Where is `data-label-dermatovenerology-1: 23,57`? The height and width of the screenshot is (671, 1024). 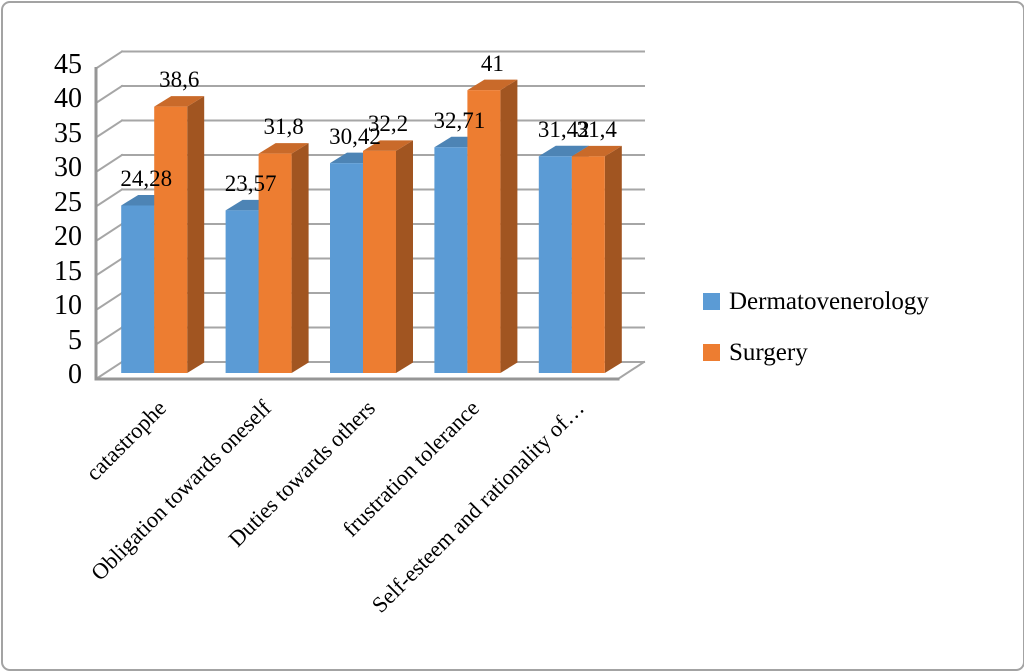
data-label-dermatovenerology-1: 23,57 is located at coordinates (250, 183).